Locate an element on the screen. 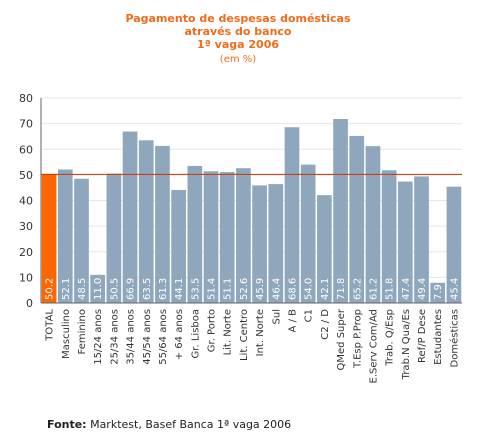  y-tick-label: 30 is located at coordinates (26, 226).